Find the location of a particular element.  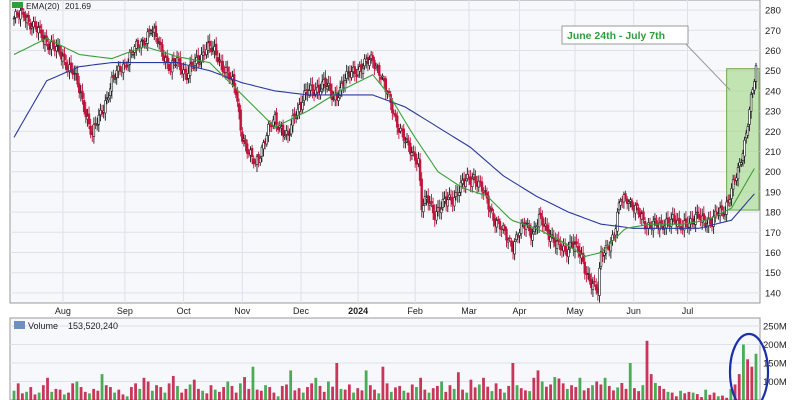

price-tick-label: 170 is located at coordinates (773, 233).